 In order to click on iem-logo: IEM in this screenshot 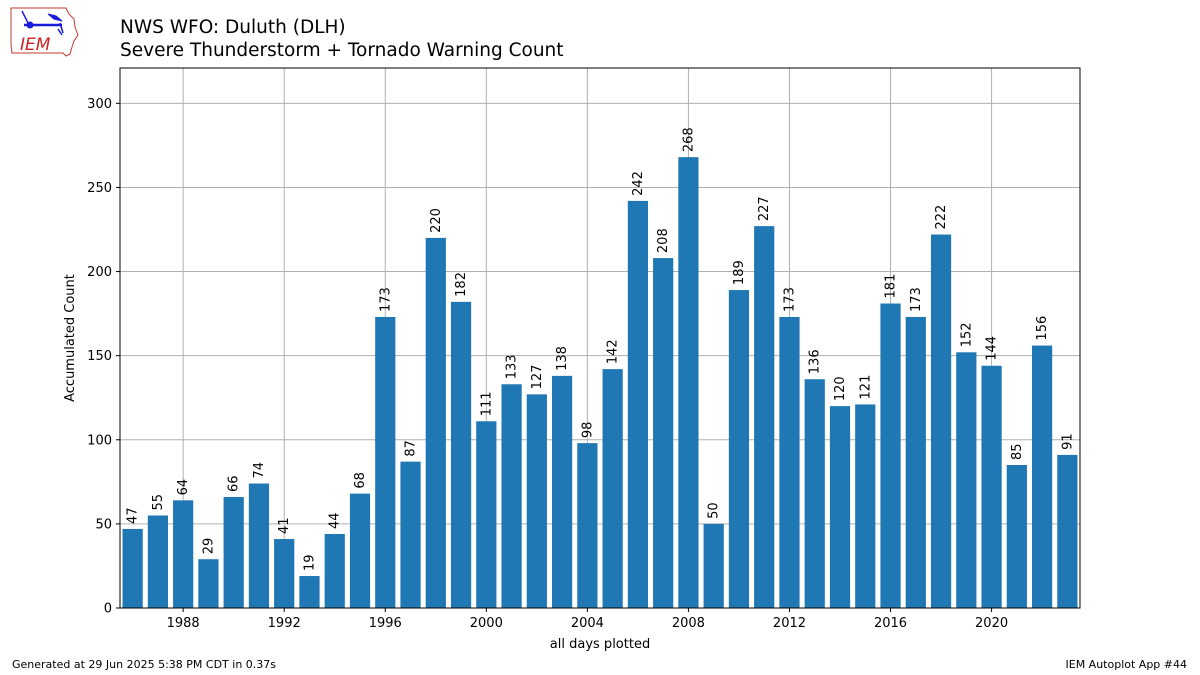, I will do `click(44, 32)`.